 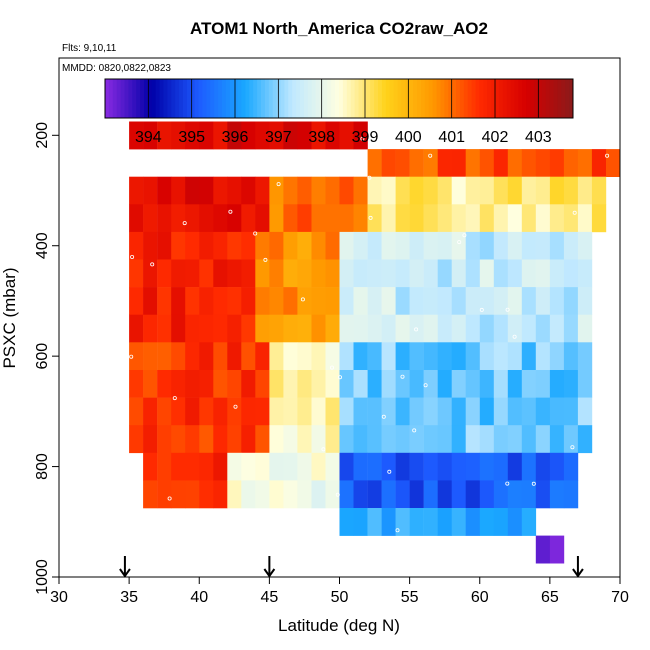 What do you see at coordinates (339, 112) in the screenshot?
I see `colorbar: 394 395 396 397 398 399 400 401 402 403` at bounding box center [339, 112].